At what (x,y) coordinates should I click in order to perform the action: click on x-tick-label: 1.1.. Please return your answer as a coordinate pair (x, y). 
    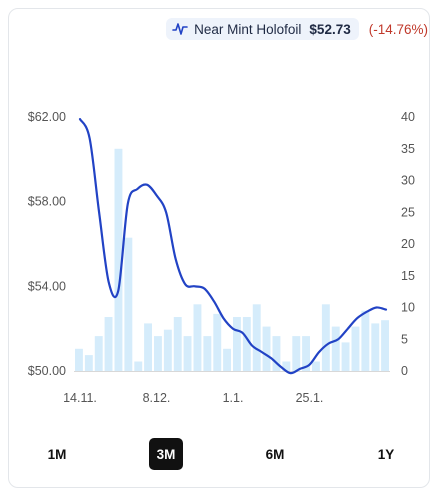
    Looking at the image, I should click on (233, 398).